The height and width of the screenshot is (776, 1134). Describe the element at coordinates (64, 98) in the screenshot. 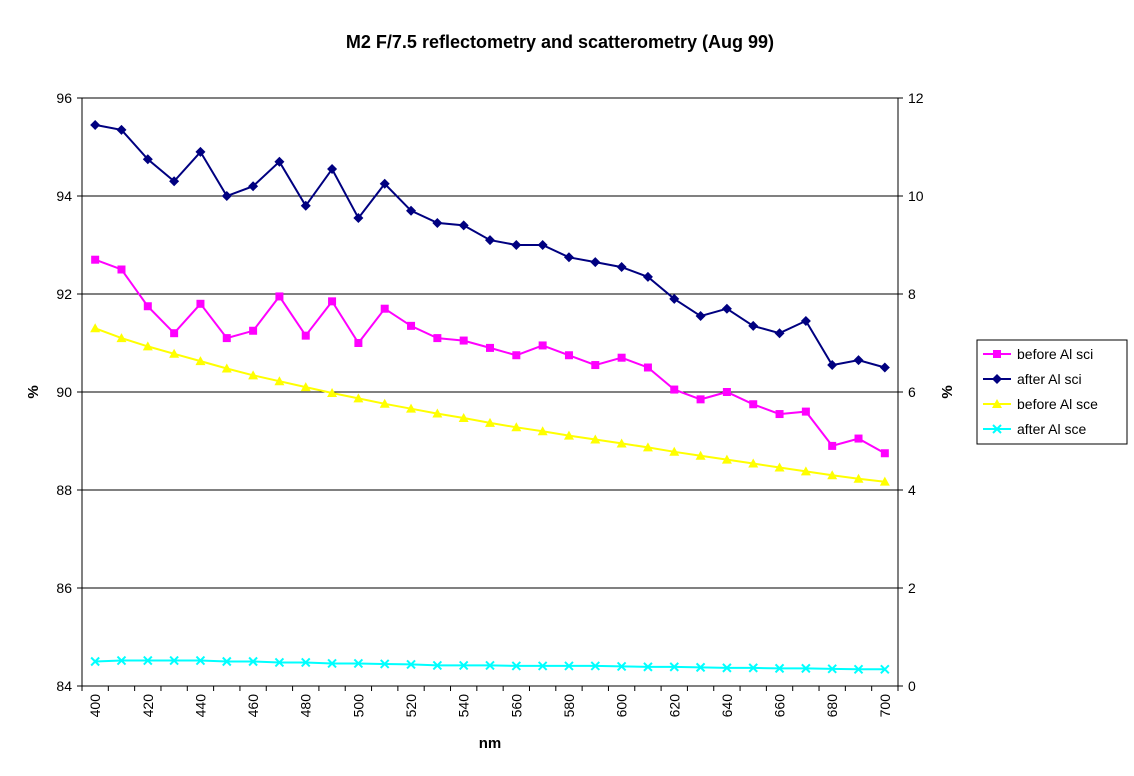

I see `y-tick-label-left: 96` at that location.